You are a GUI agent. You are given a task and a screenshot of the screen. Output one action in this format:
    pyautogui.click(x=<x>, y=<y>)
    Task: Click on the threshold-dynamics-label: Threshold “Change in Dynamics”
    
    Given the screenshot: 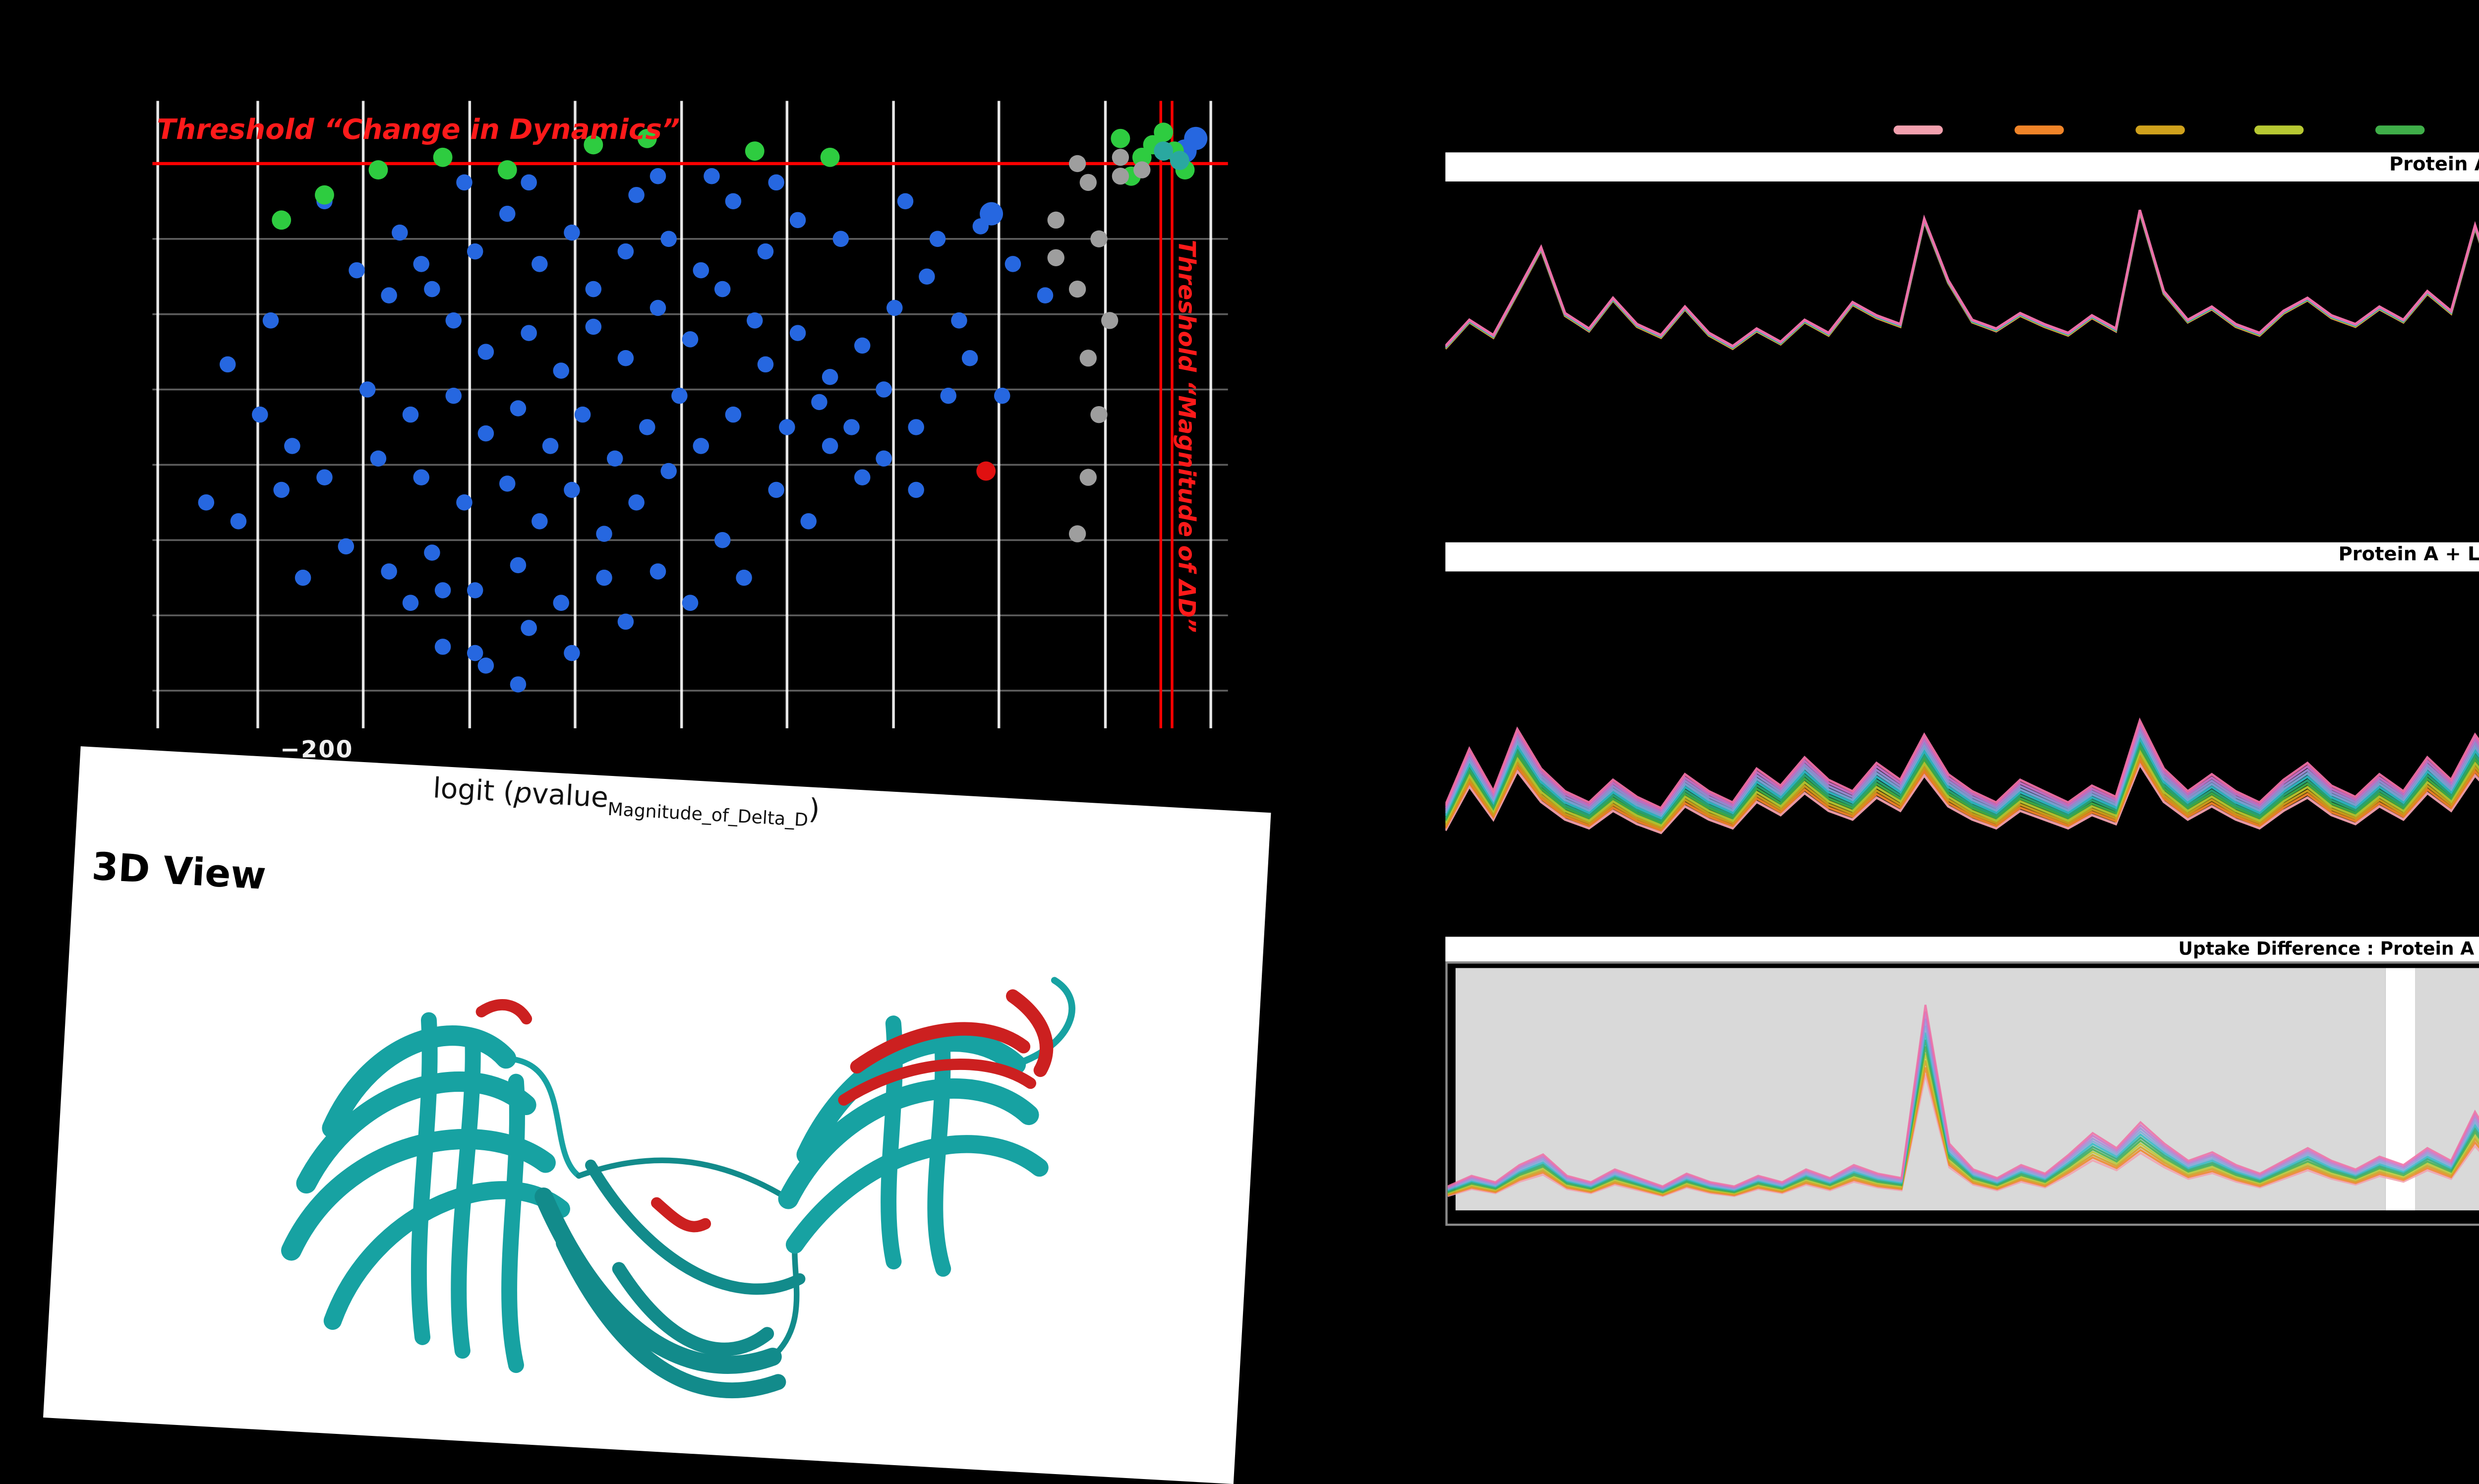 What is the action you would take?
    pyautogui.click(x=418, y=129)
    